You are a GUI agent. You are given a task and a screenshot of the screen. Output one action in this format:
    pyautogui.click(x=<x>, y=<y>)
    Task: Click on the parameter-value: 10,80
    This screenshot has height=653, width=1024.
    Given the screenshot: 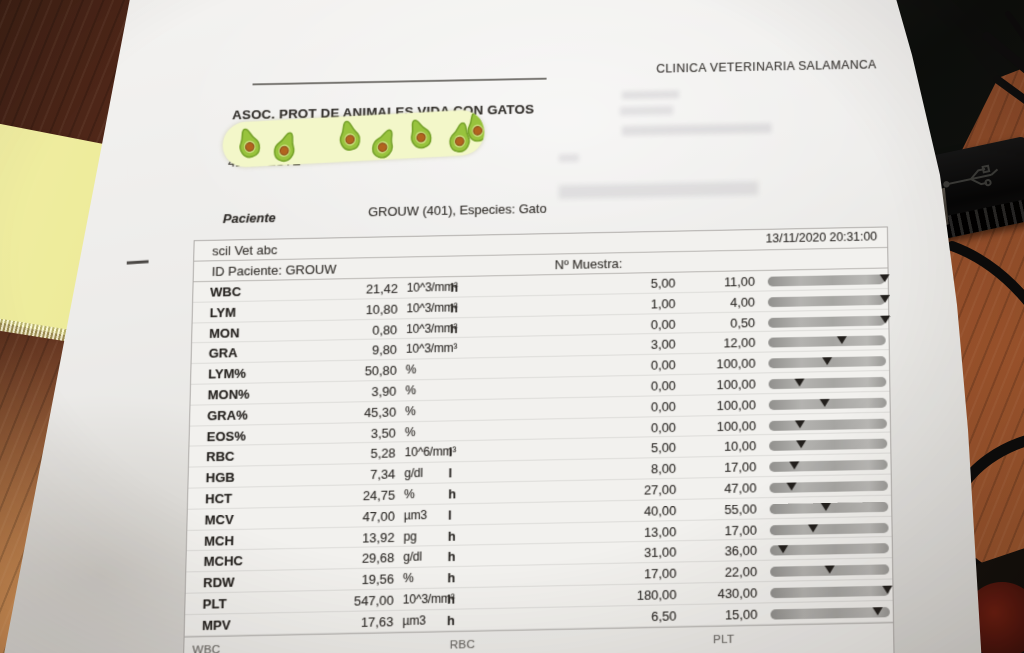 What is the action you would take?
    pyautogui.click(x=381, y=309)
    